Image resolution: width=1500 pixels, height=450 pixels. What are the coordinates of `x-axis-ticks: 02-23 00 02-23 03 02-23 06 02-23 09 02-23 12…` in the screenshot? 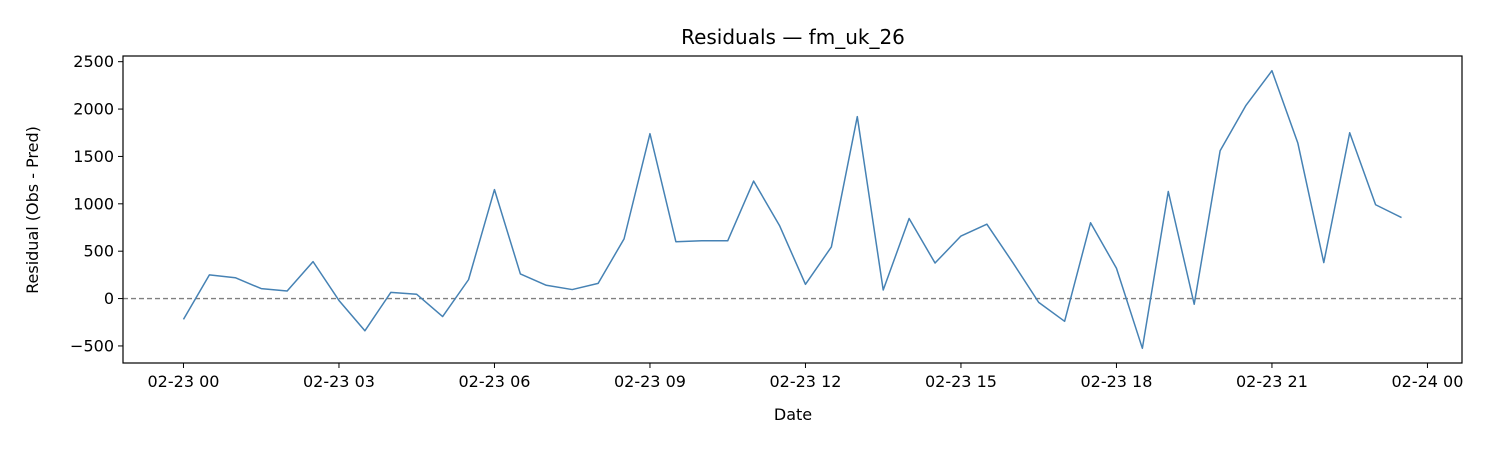 It's located at (805, 377).